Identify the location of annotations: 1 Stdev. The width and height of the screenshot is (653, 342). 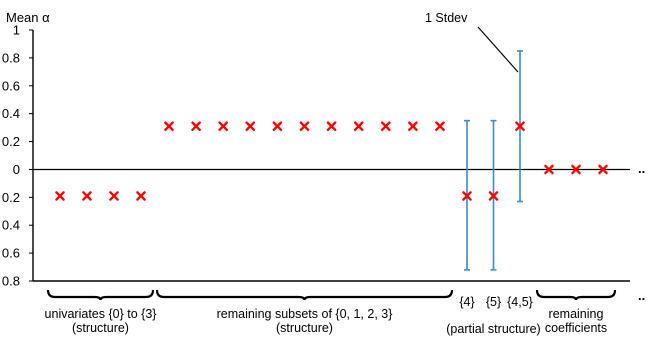
(472, 42).